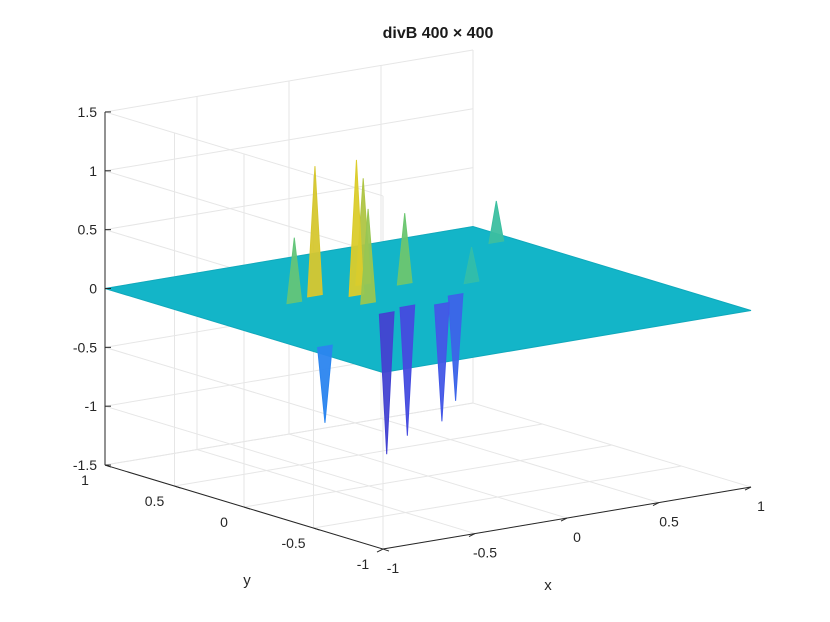 The height and width of the screenshot is (622, 830). I want to click on y-tick-label: -1, so click(363, 564).